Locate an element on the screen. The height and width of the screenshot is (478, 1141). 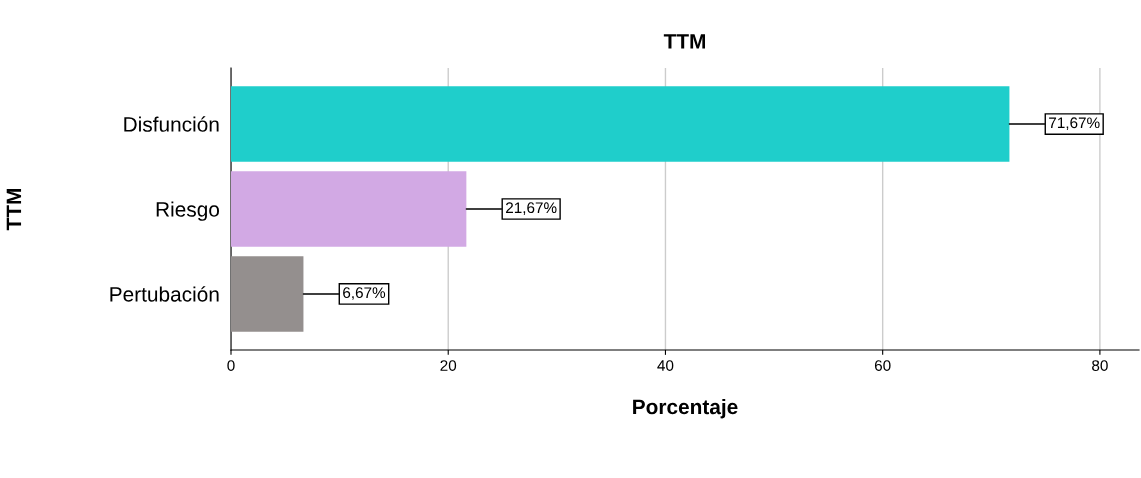
data-label: 21,67% is located at coordinates (531, 208).